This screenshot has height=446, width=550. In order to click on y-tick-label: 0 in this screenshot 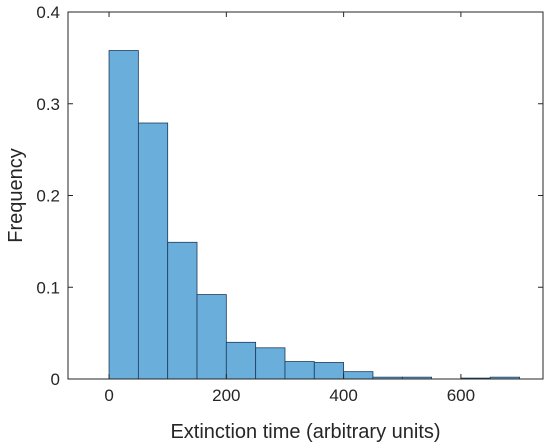, I will do `click(55, 379)`.